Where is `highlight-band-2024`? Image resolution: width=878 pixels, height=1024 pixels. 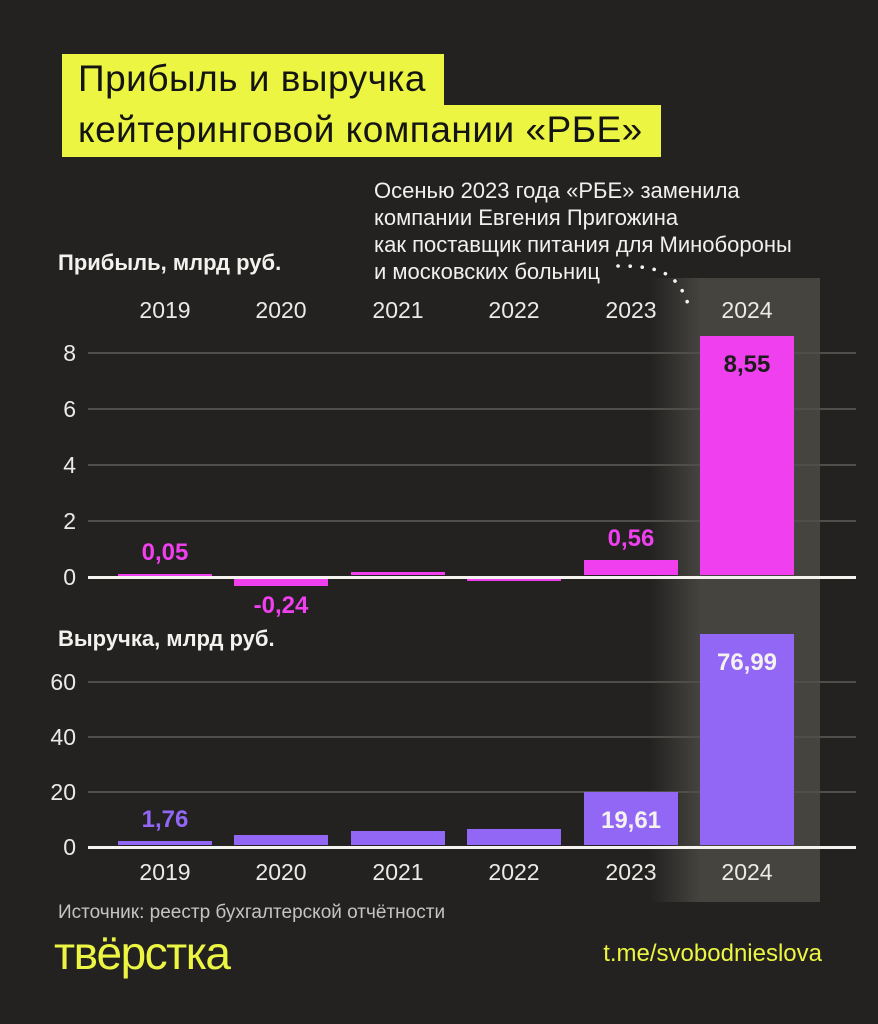
highlight-band-2024 is located at coordinates (735, 590).